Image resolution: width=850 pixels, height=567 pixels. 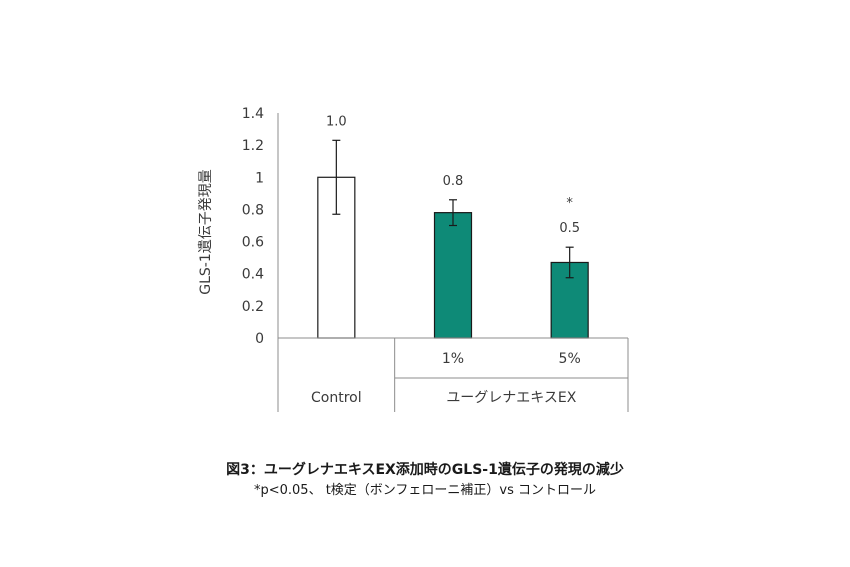 What do you see at coordinates (453, 275) in the screenshot?
I see `bar` at bounding box center [453, 275].